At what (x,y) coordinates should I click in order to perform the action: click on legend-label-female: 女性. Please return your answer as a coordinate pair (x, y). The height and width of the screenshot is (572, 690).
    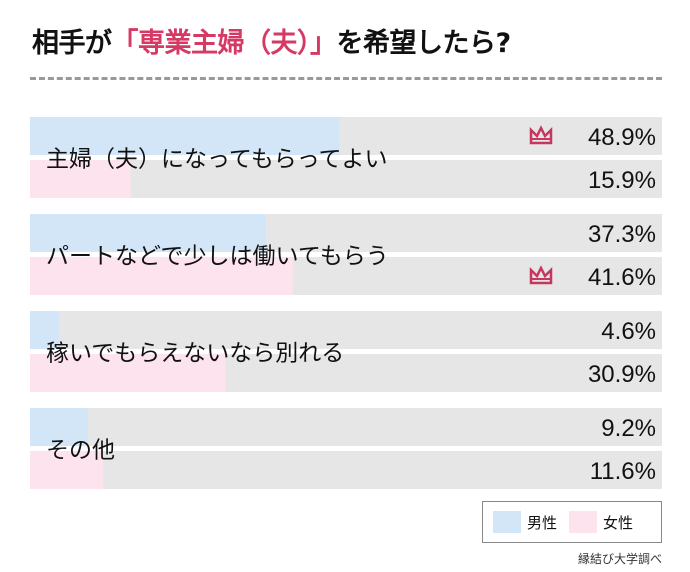
    Looking at the image, I should click on (618, 522).